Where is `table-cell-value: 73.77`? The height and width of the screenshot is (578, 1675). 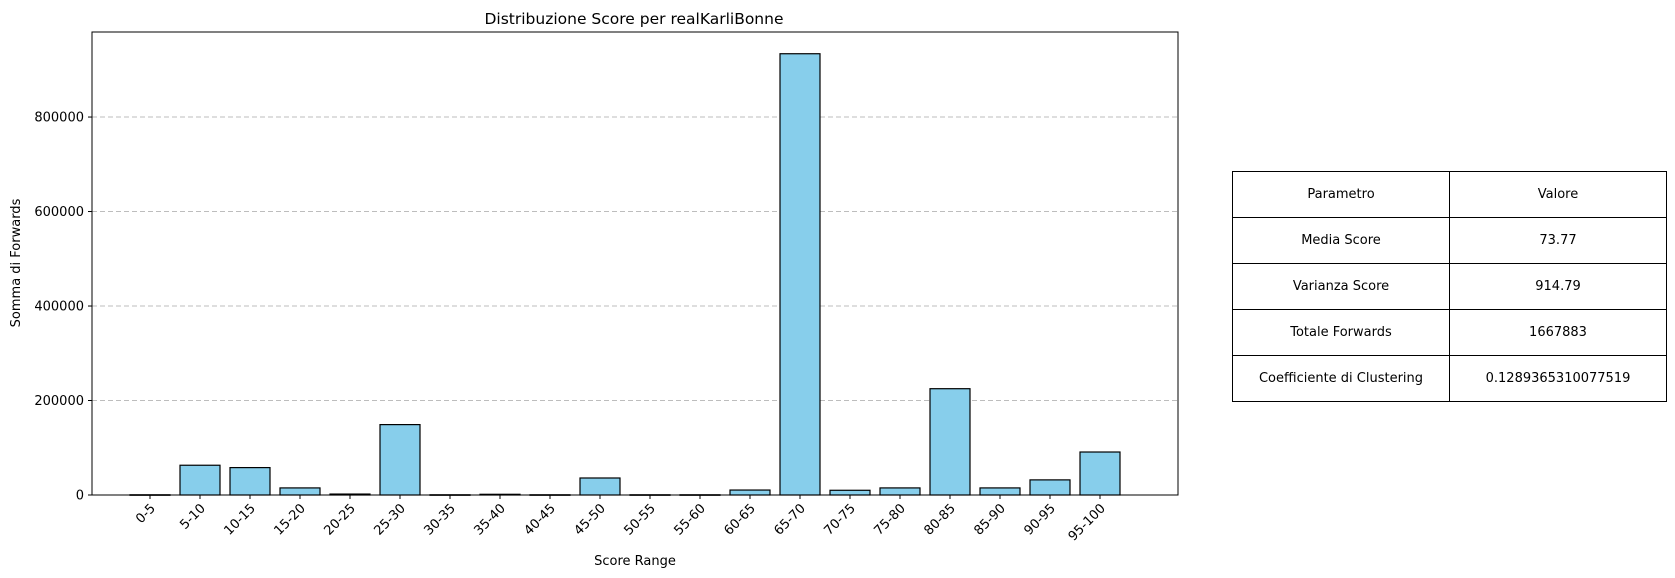 table-cell-value: 73.77 is located at coordinates (1558, 240).